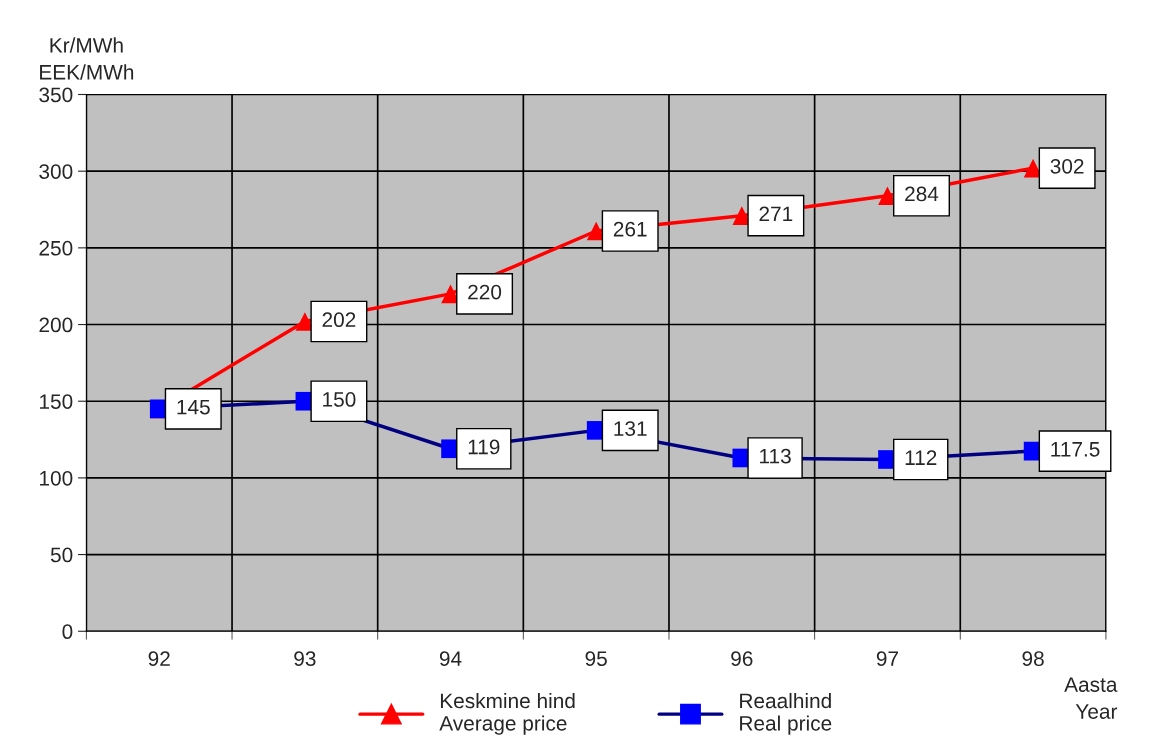  Describe the element at coordinates (1075, 449) in the screenshot. I see `data-label: 117.5` at that location.